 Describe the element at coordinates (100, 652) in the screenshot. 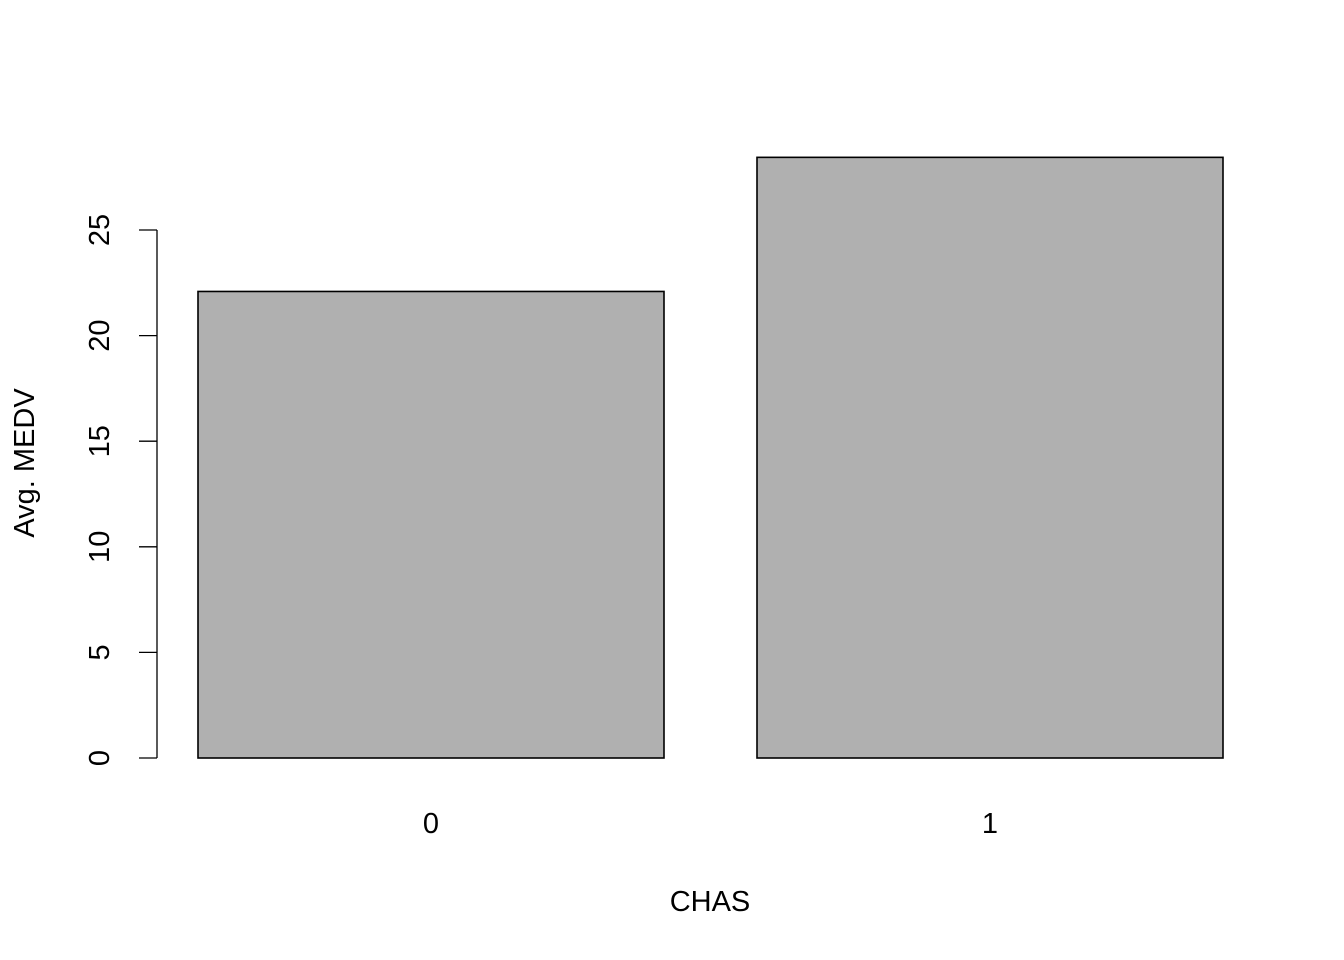

I see `y-tick-label-5: 5` at that location.